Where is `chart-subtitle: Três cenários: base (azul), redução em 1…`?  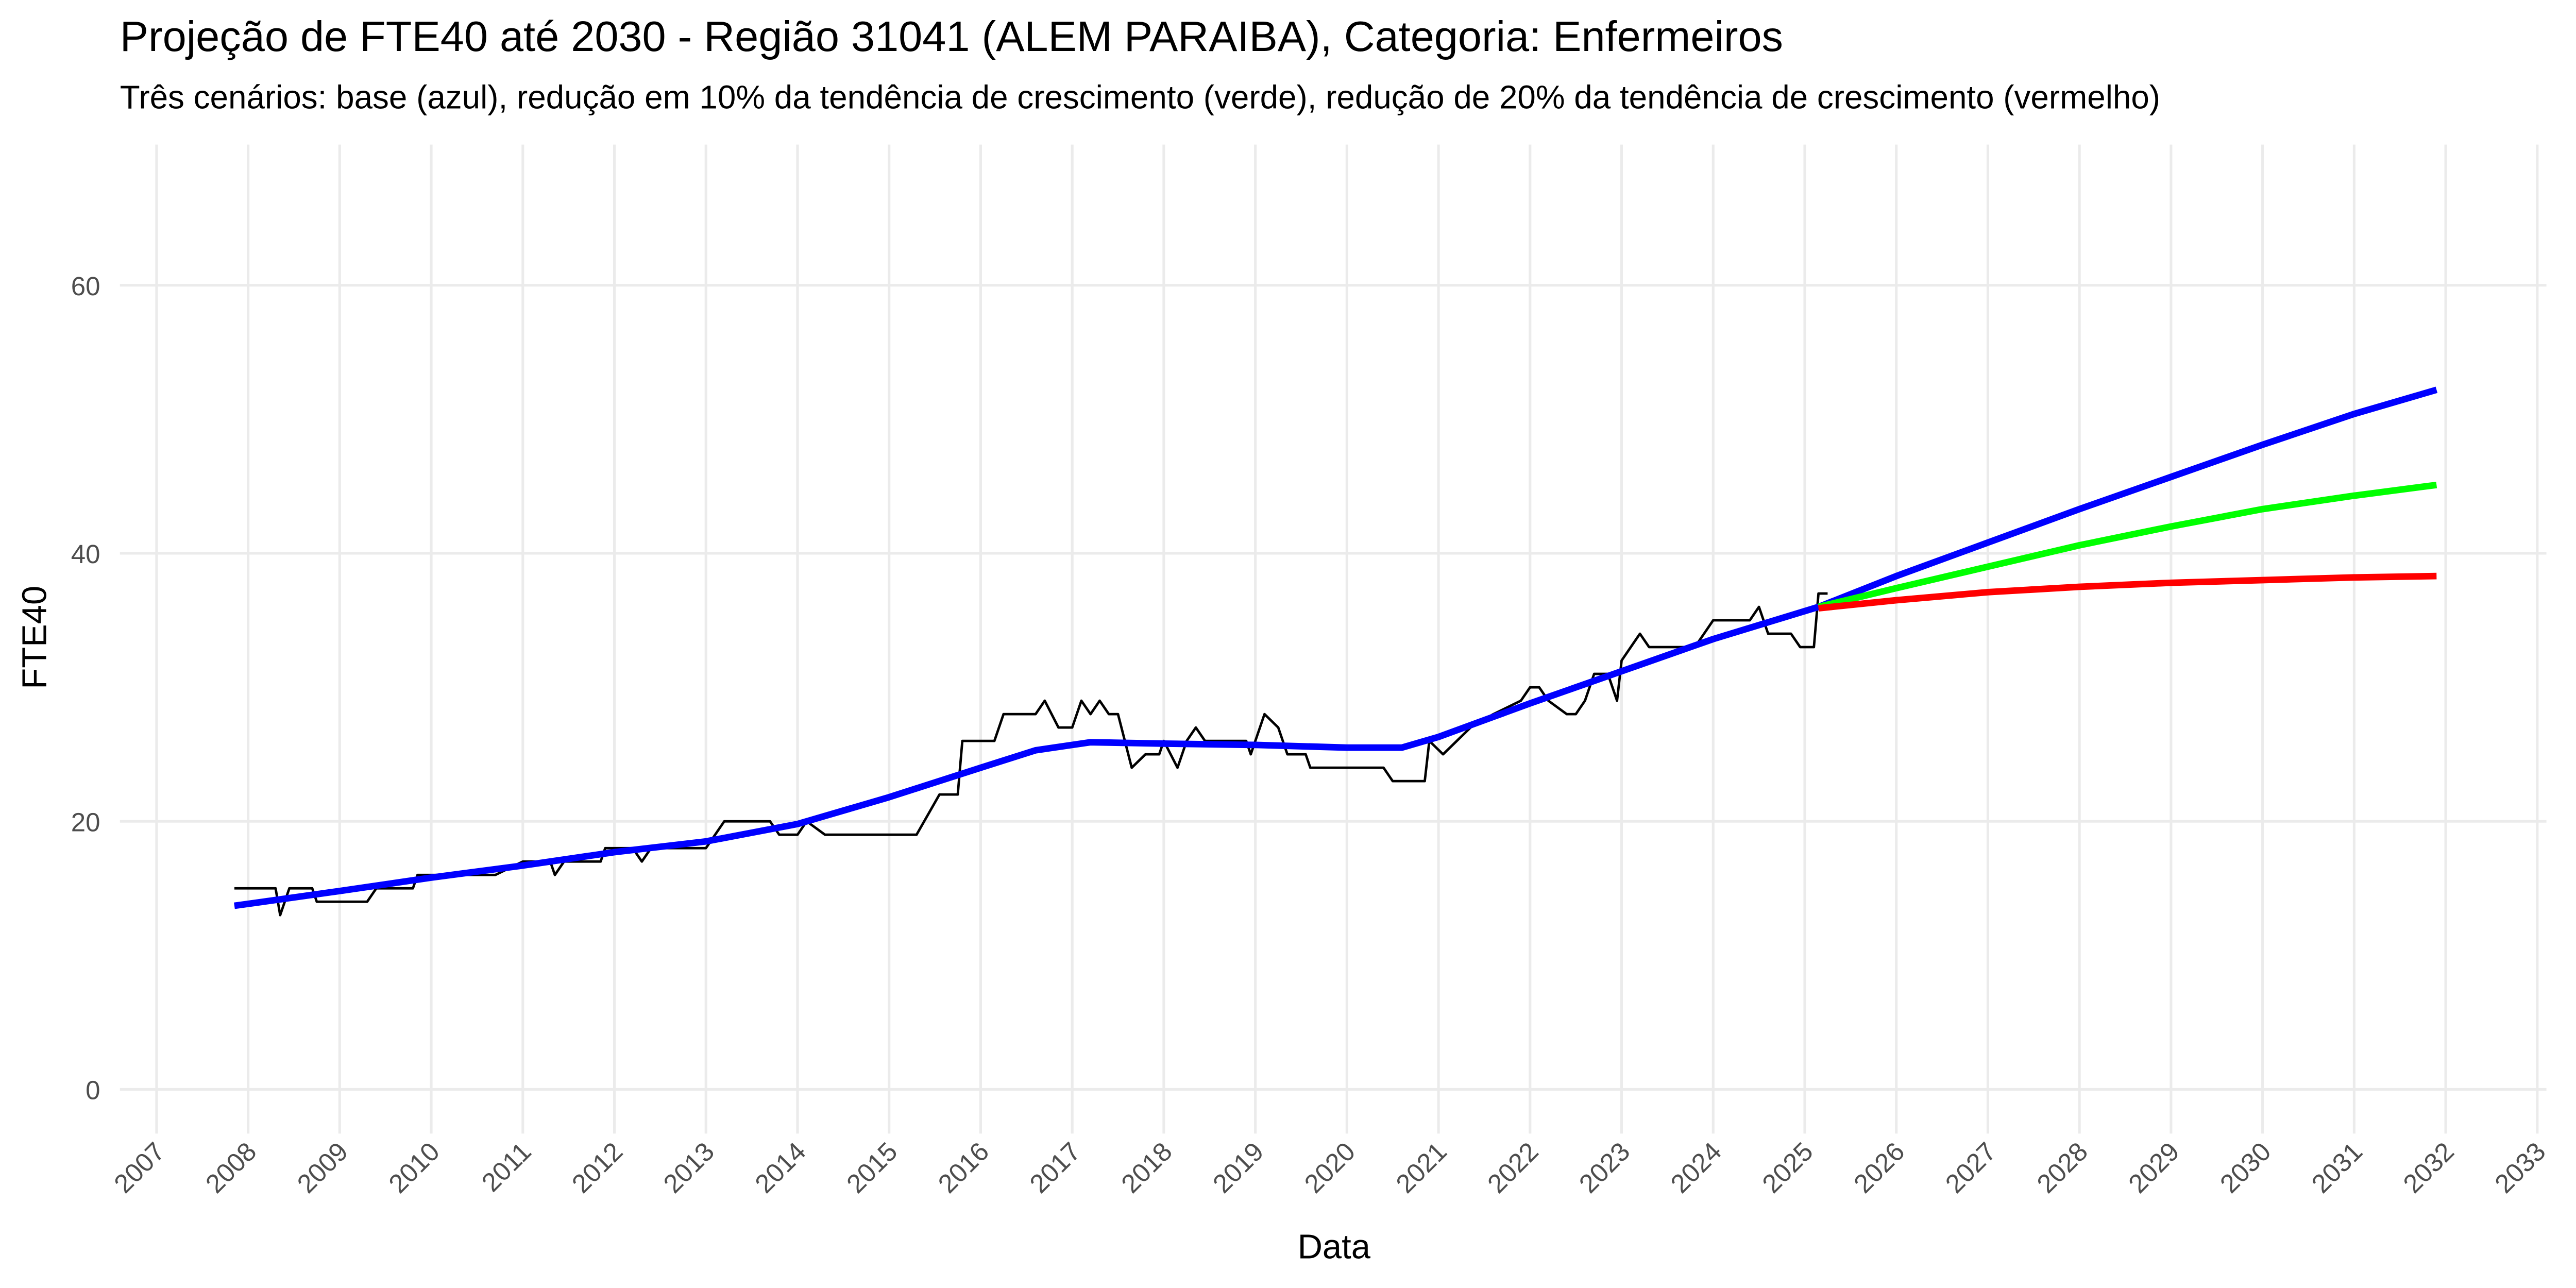 chart-subtitle: Três cenários: base (azul), redução em 1… is located at coordinates (1140, 96).